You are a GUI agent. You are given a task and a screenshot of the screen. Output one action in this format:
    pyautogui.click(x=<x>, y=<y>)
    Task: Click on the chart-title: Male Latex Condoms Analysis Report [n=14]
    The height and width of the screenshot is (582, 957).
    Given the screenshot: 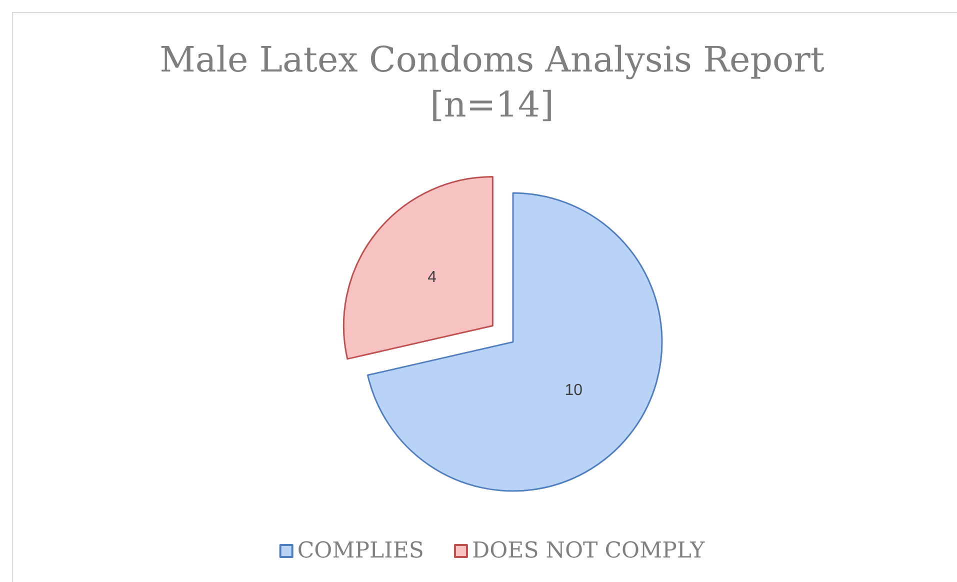 What is the action you would take?
    pyautogui.click(x=492, y=83)
    